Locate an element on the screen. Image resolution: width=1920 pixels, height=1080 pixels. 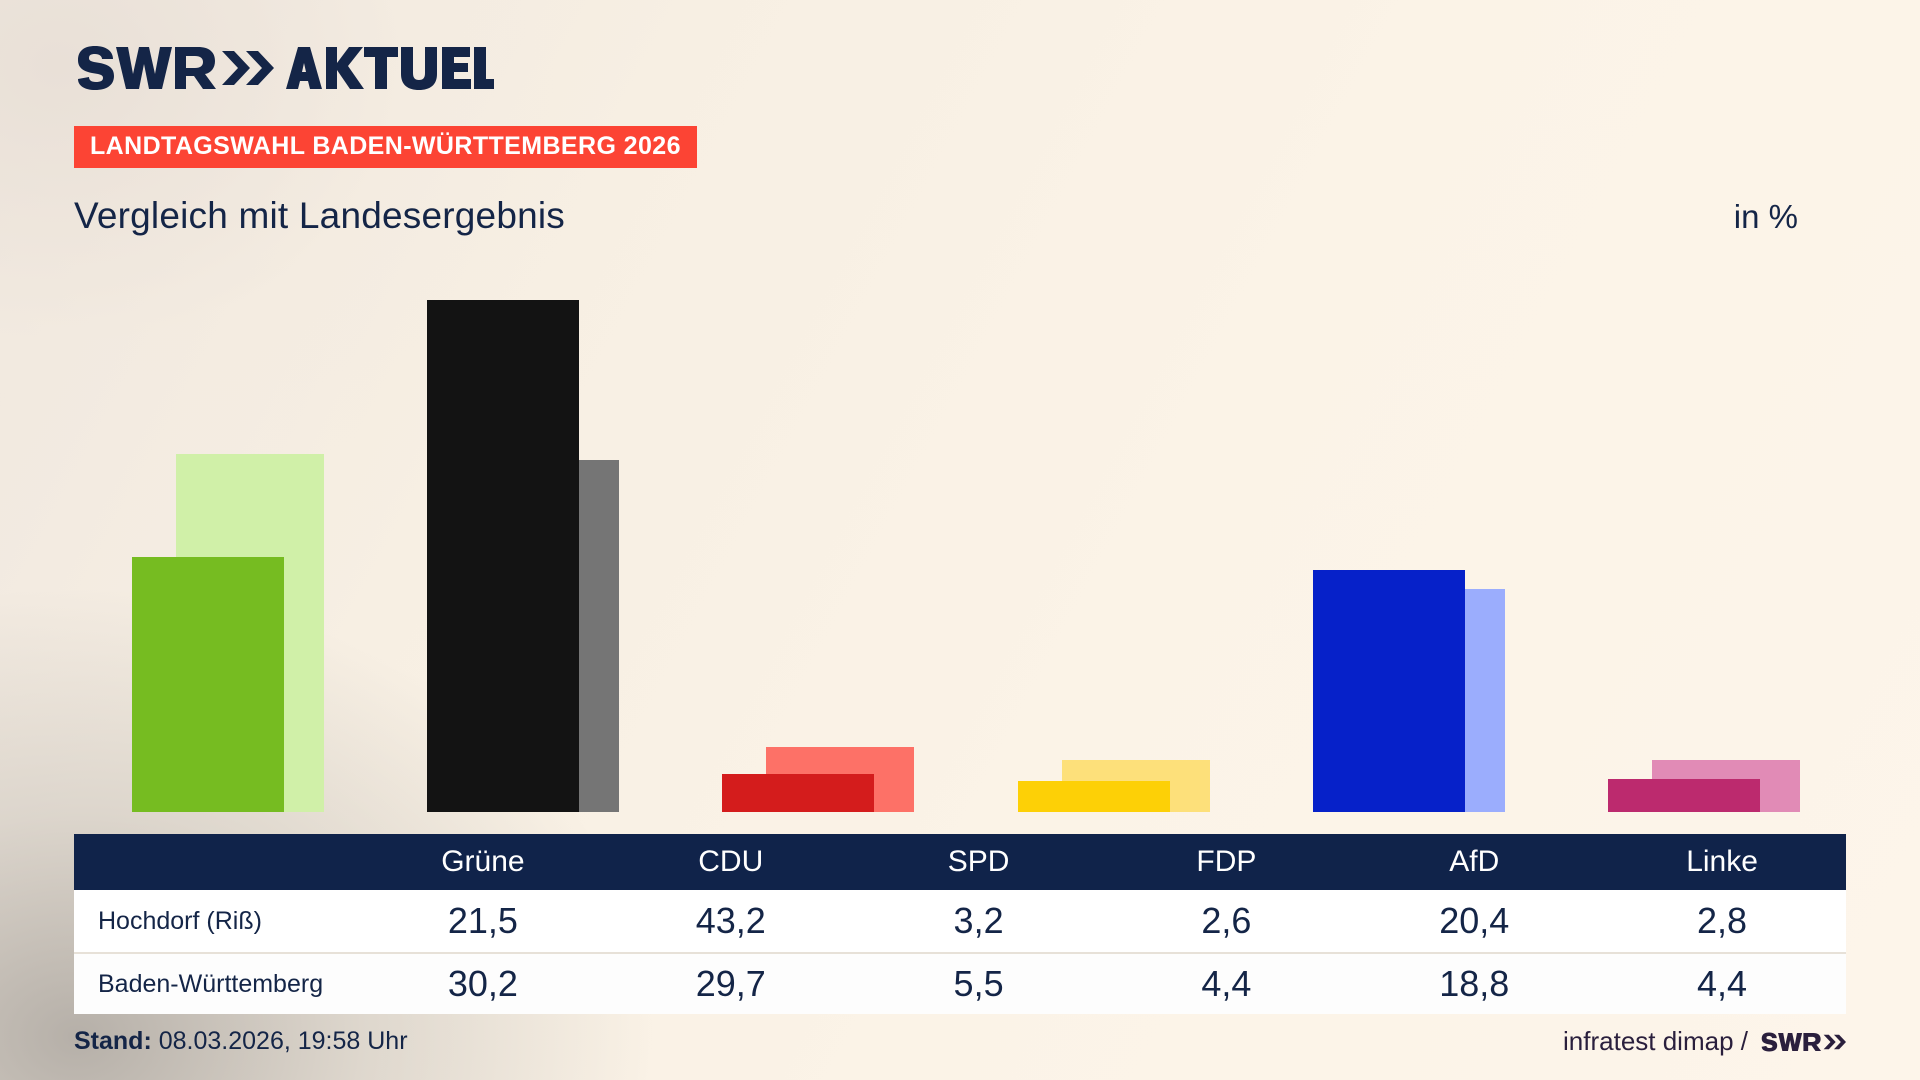
swr-aktuell-logo-svg is located at coordinates (286, 68).